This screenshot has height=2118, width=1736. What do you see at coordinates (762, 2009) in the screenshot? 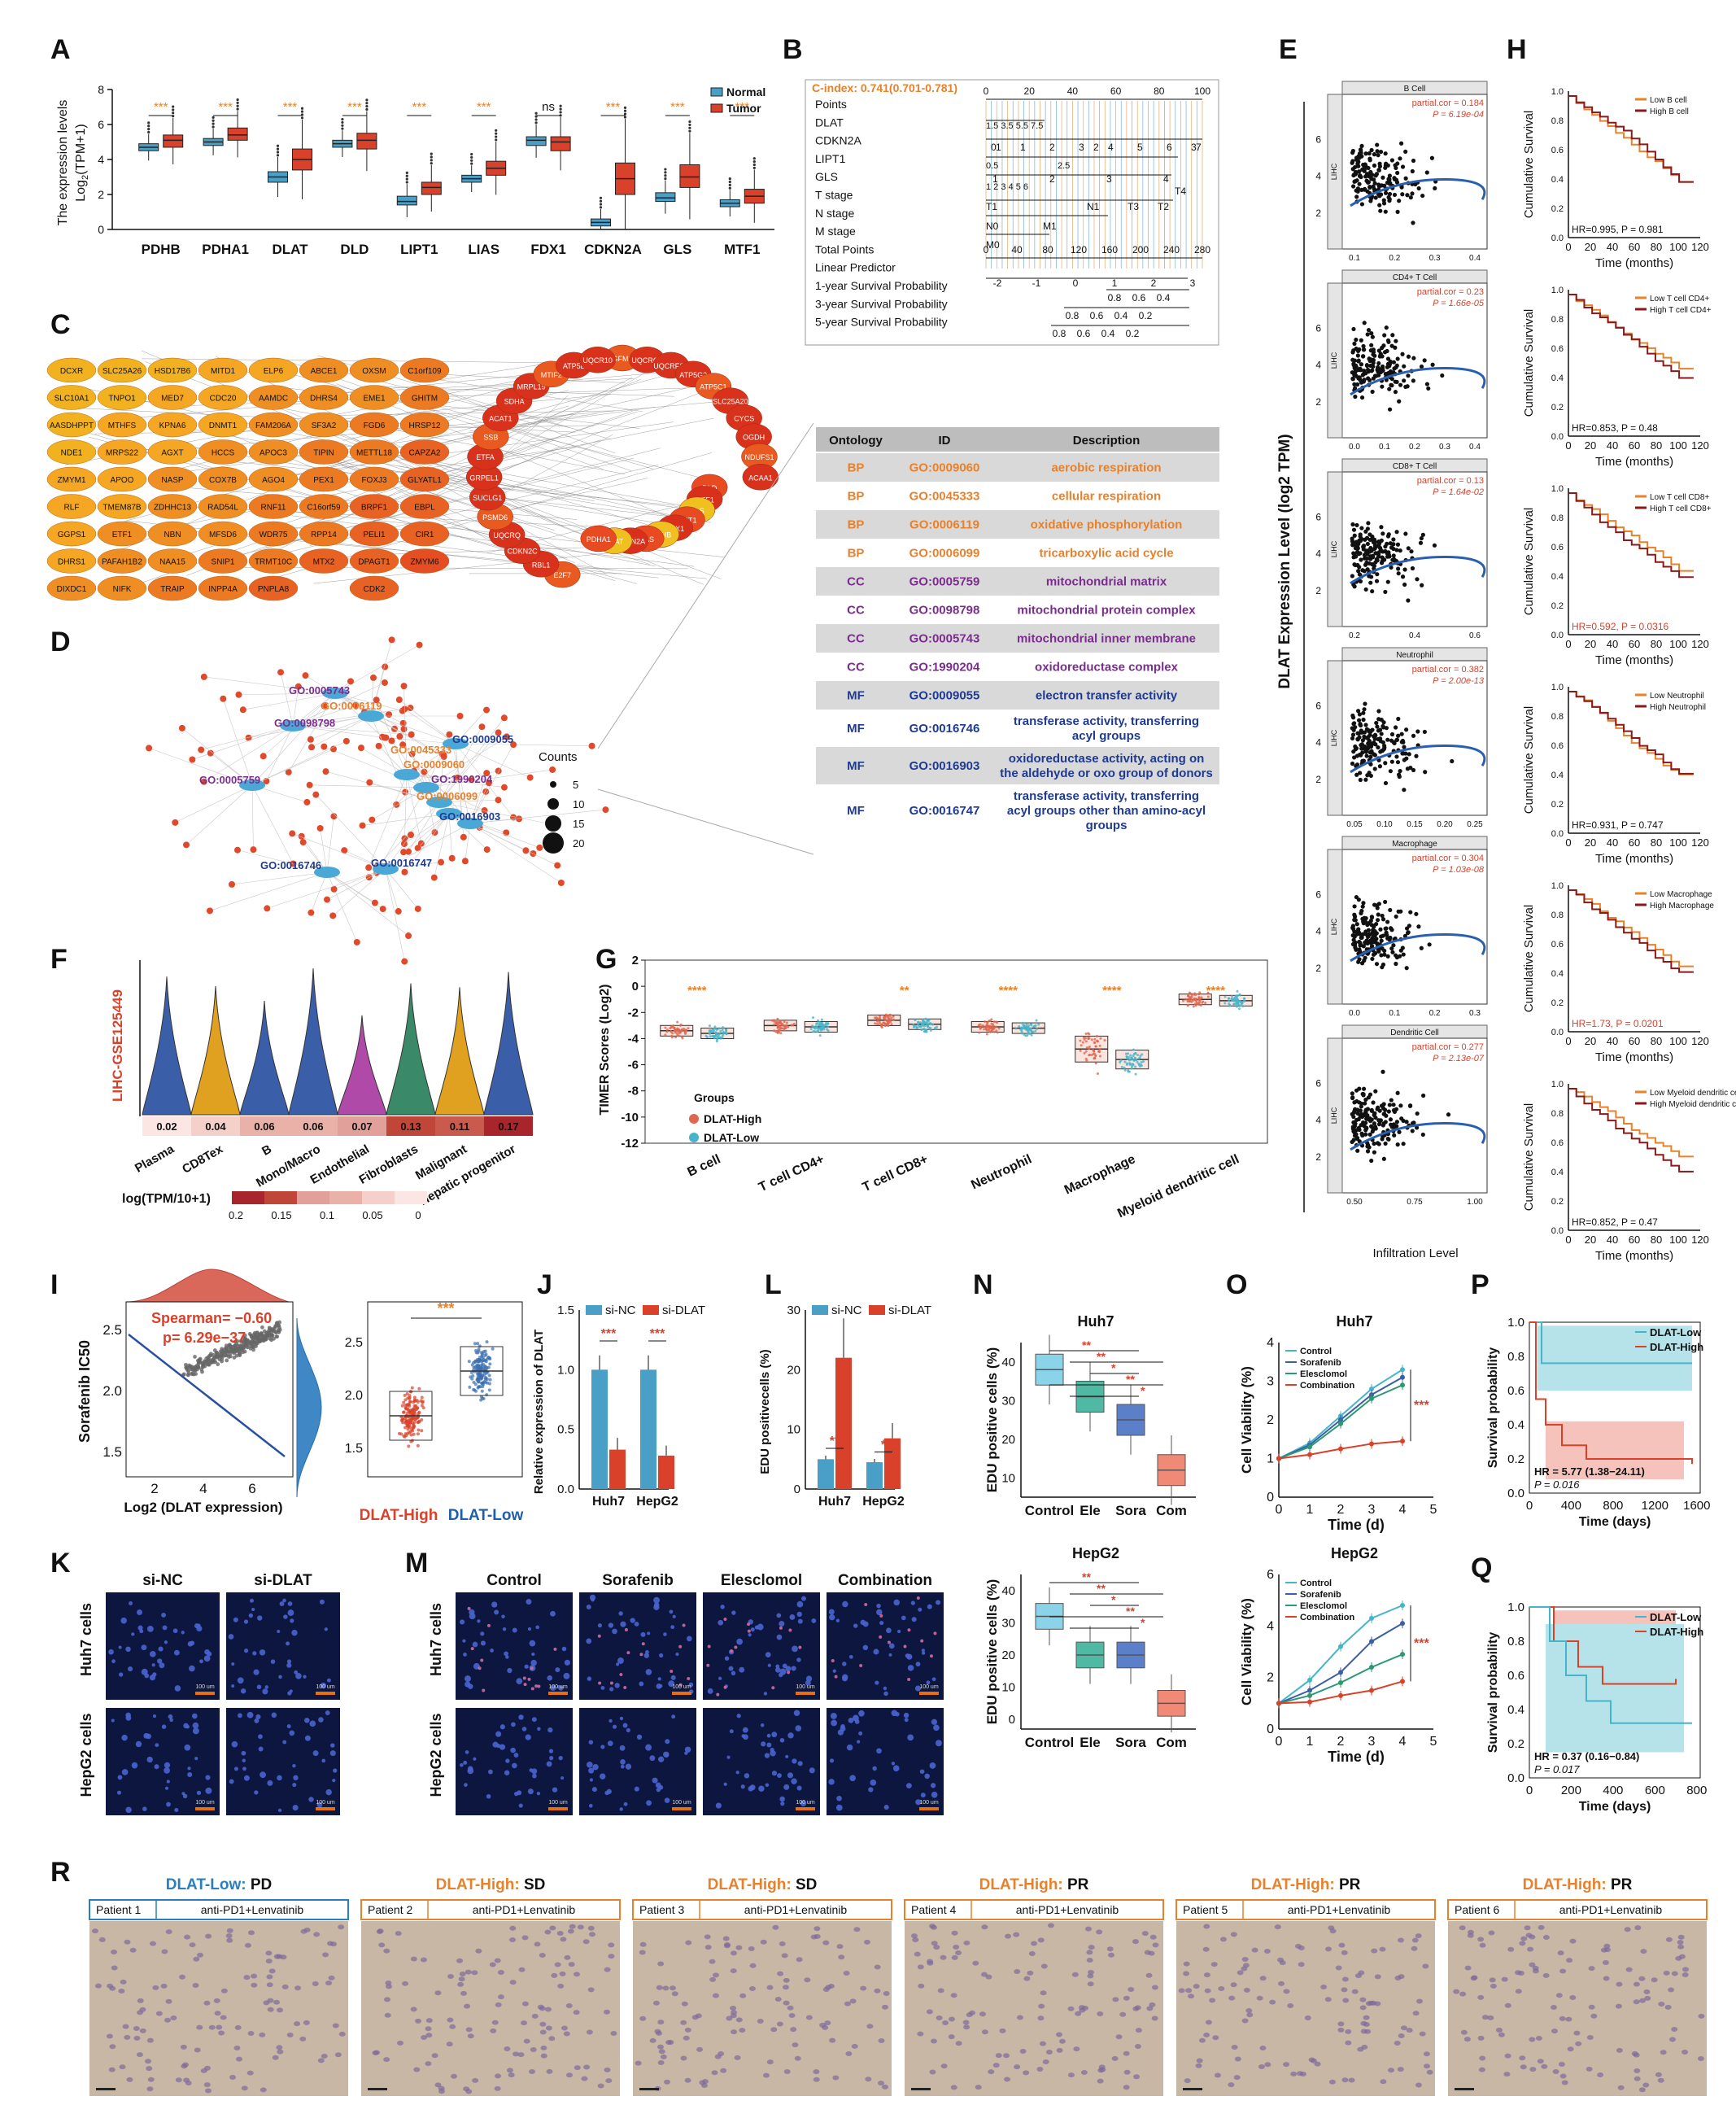
I see `ihc-image` at bounding box center [762, 2009].